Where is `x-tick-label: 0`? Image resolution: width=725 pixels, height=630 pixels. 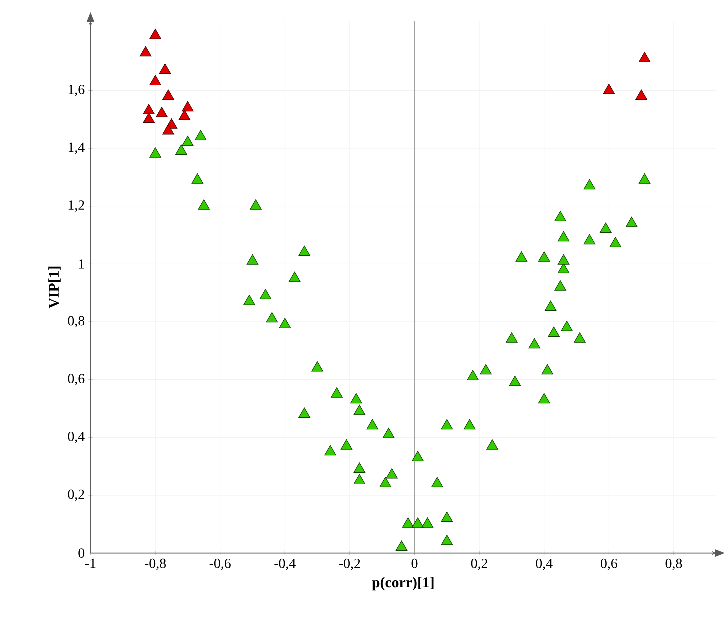
x-tick-label: 0 is located at coordinates (415, 563).